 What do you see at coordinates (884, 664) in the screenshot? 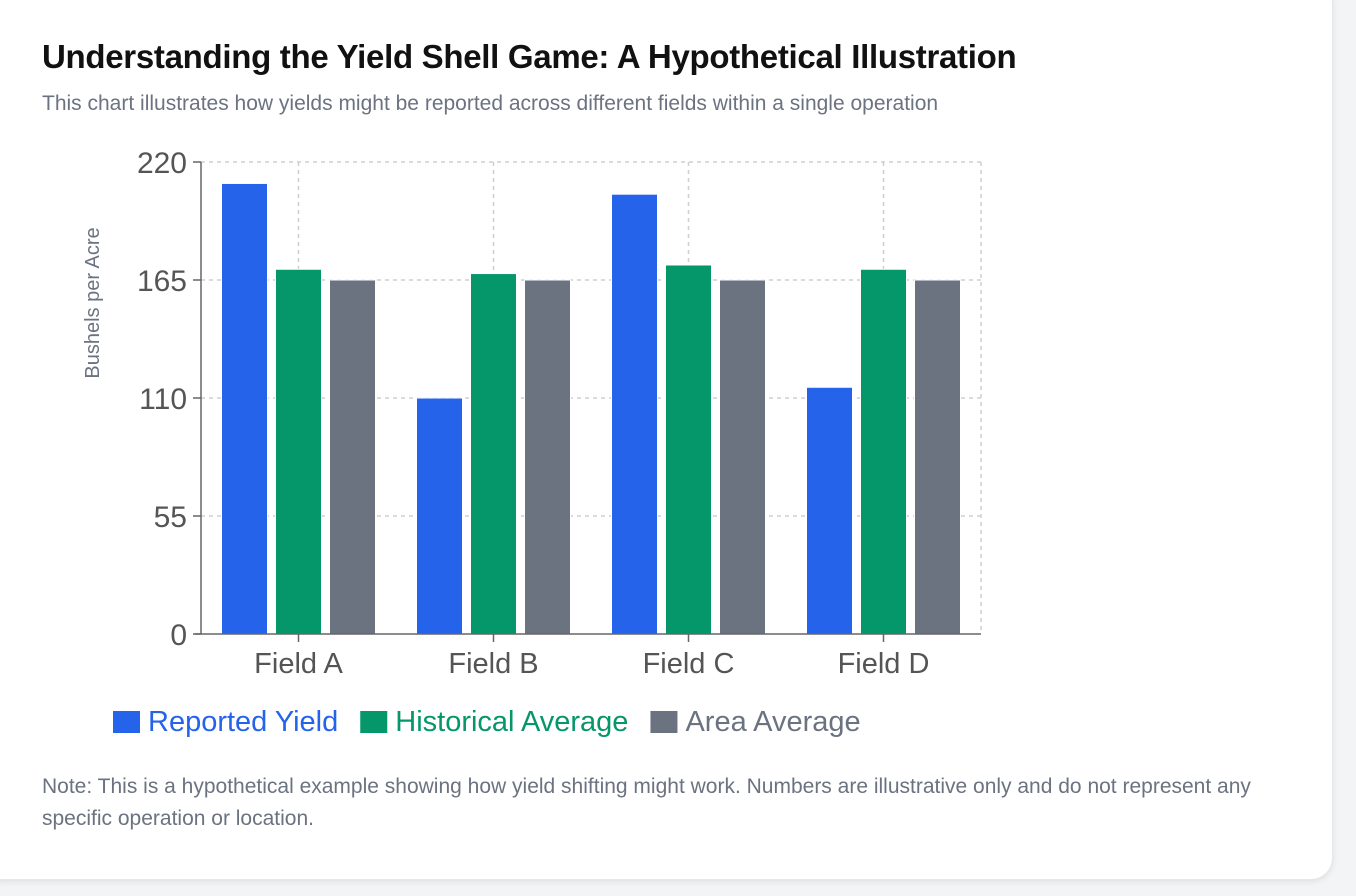
I see `x-tick-label: Field D` at bounding box center [884, 664].